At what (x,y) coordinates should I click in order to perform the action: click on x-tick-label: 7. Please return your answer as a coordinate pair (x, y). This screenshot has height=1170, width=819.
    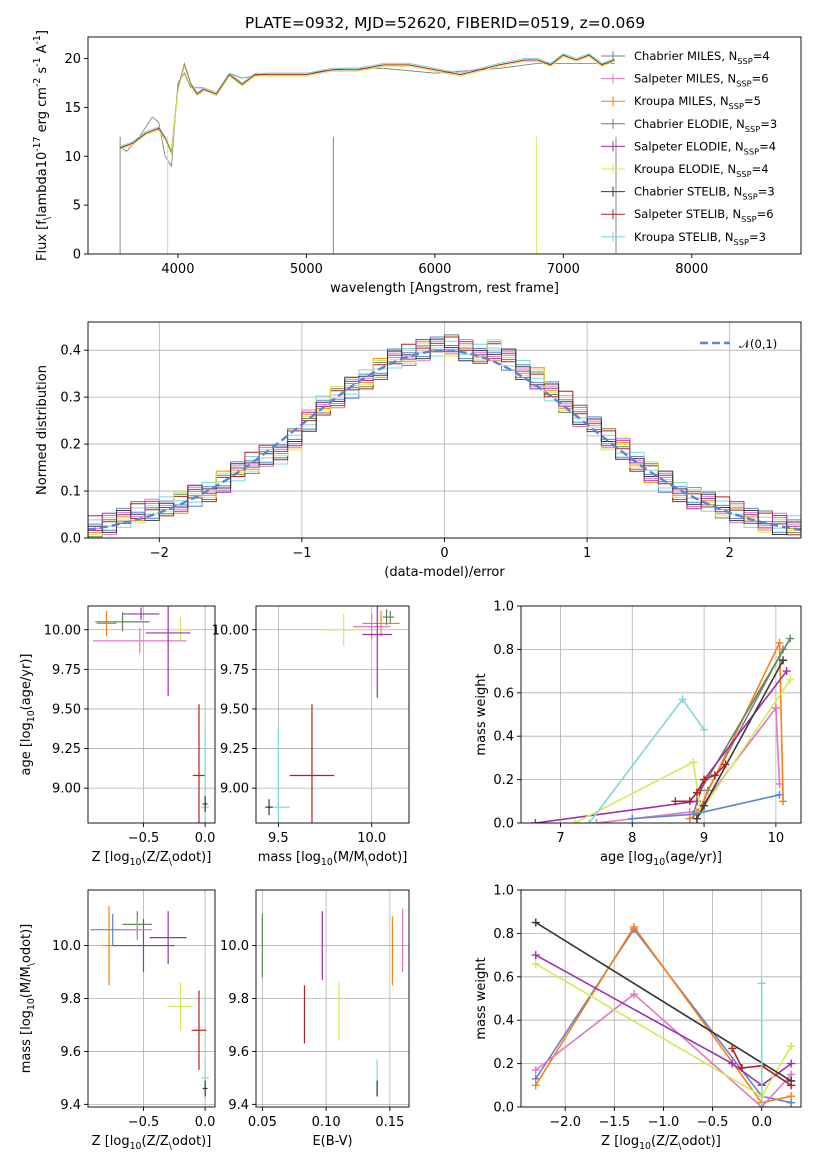
    Looking at the image, I should click on (560, 838).